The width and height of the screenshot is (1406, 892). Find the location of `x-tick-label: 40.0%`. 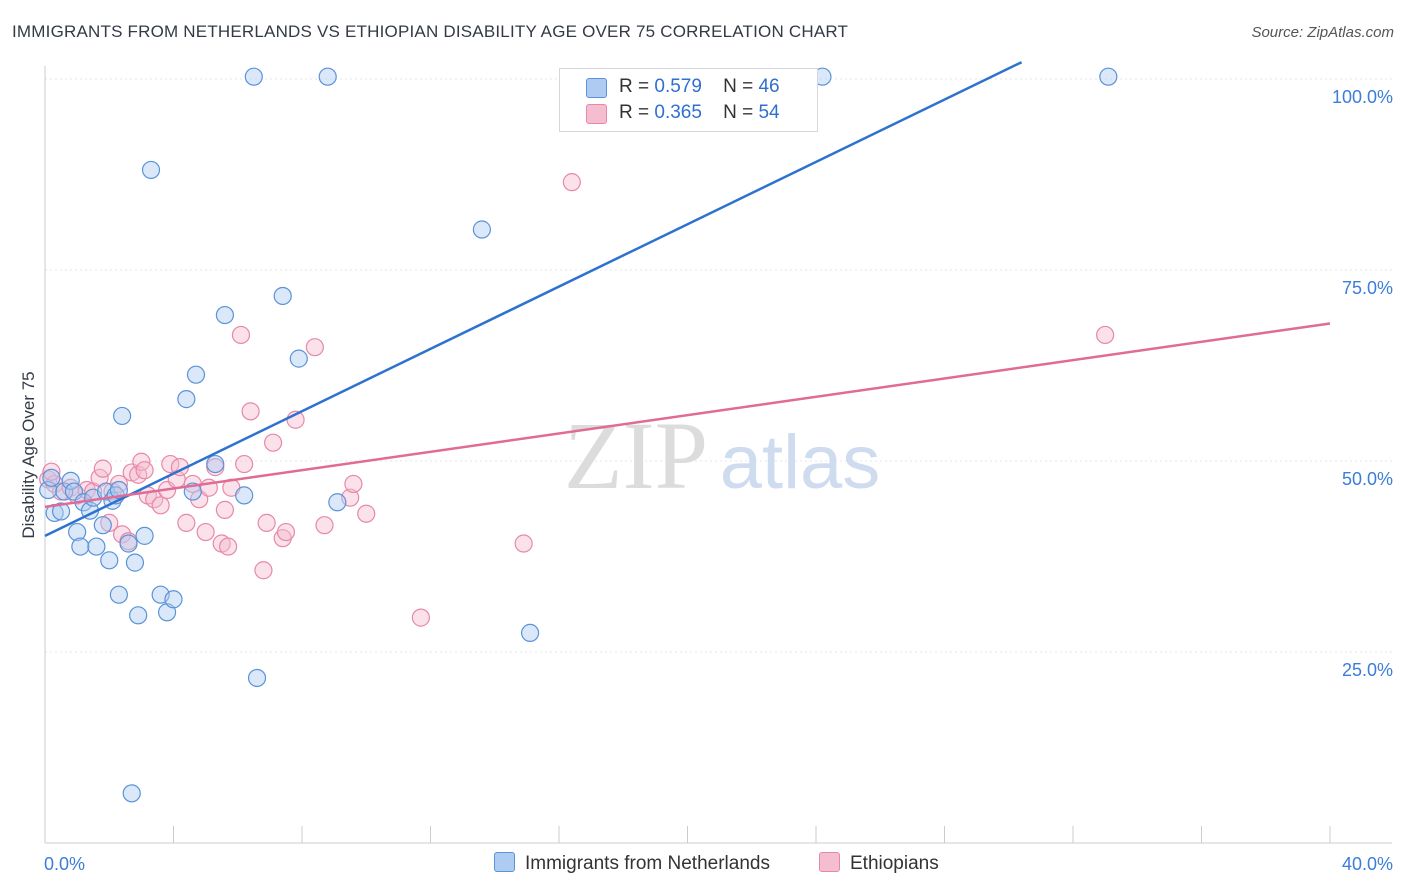

x-tick-label: 40.0% is located at coordinates (1367, 864).